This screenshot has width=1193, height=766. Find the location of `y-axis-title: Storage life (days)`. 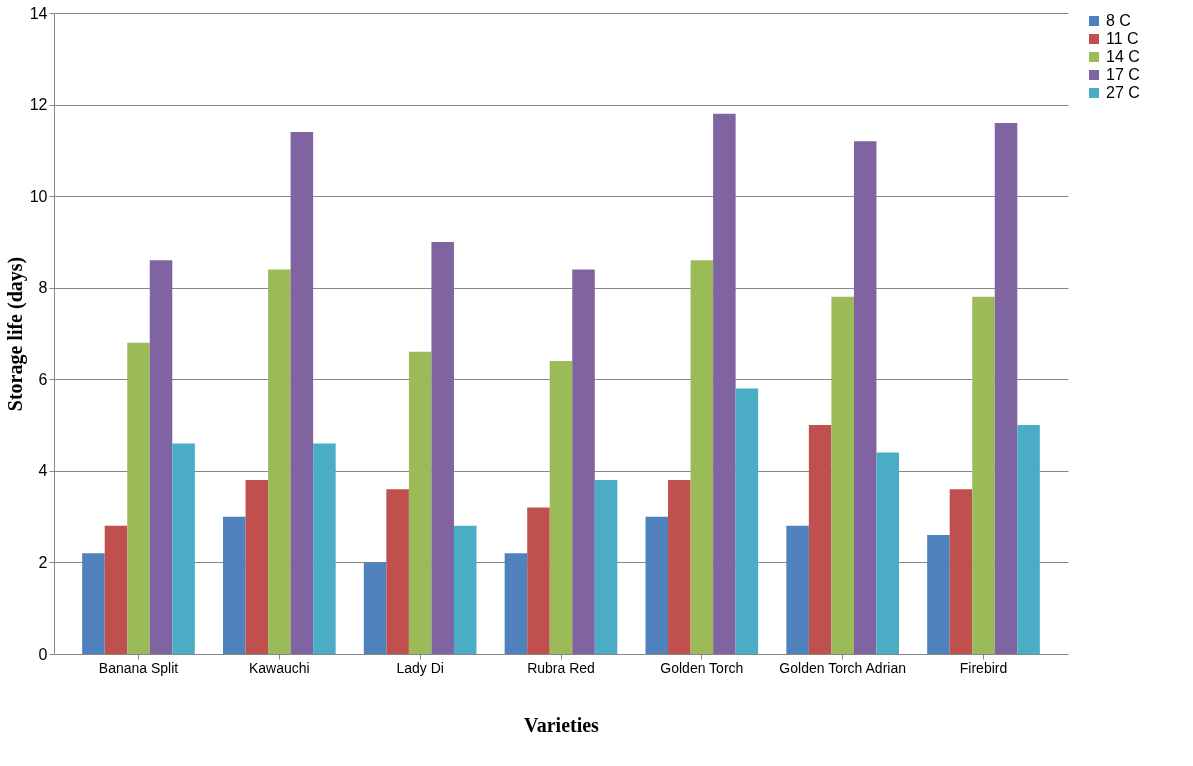

y-axis-title: Storage life (days) is located at coordinates (15, 334).